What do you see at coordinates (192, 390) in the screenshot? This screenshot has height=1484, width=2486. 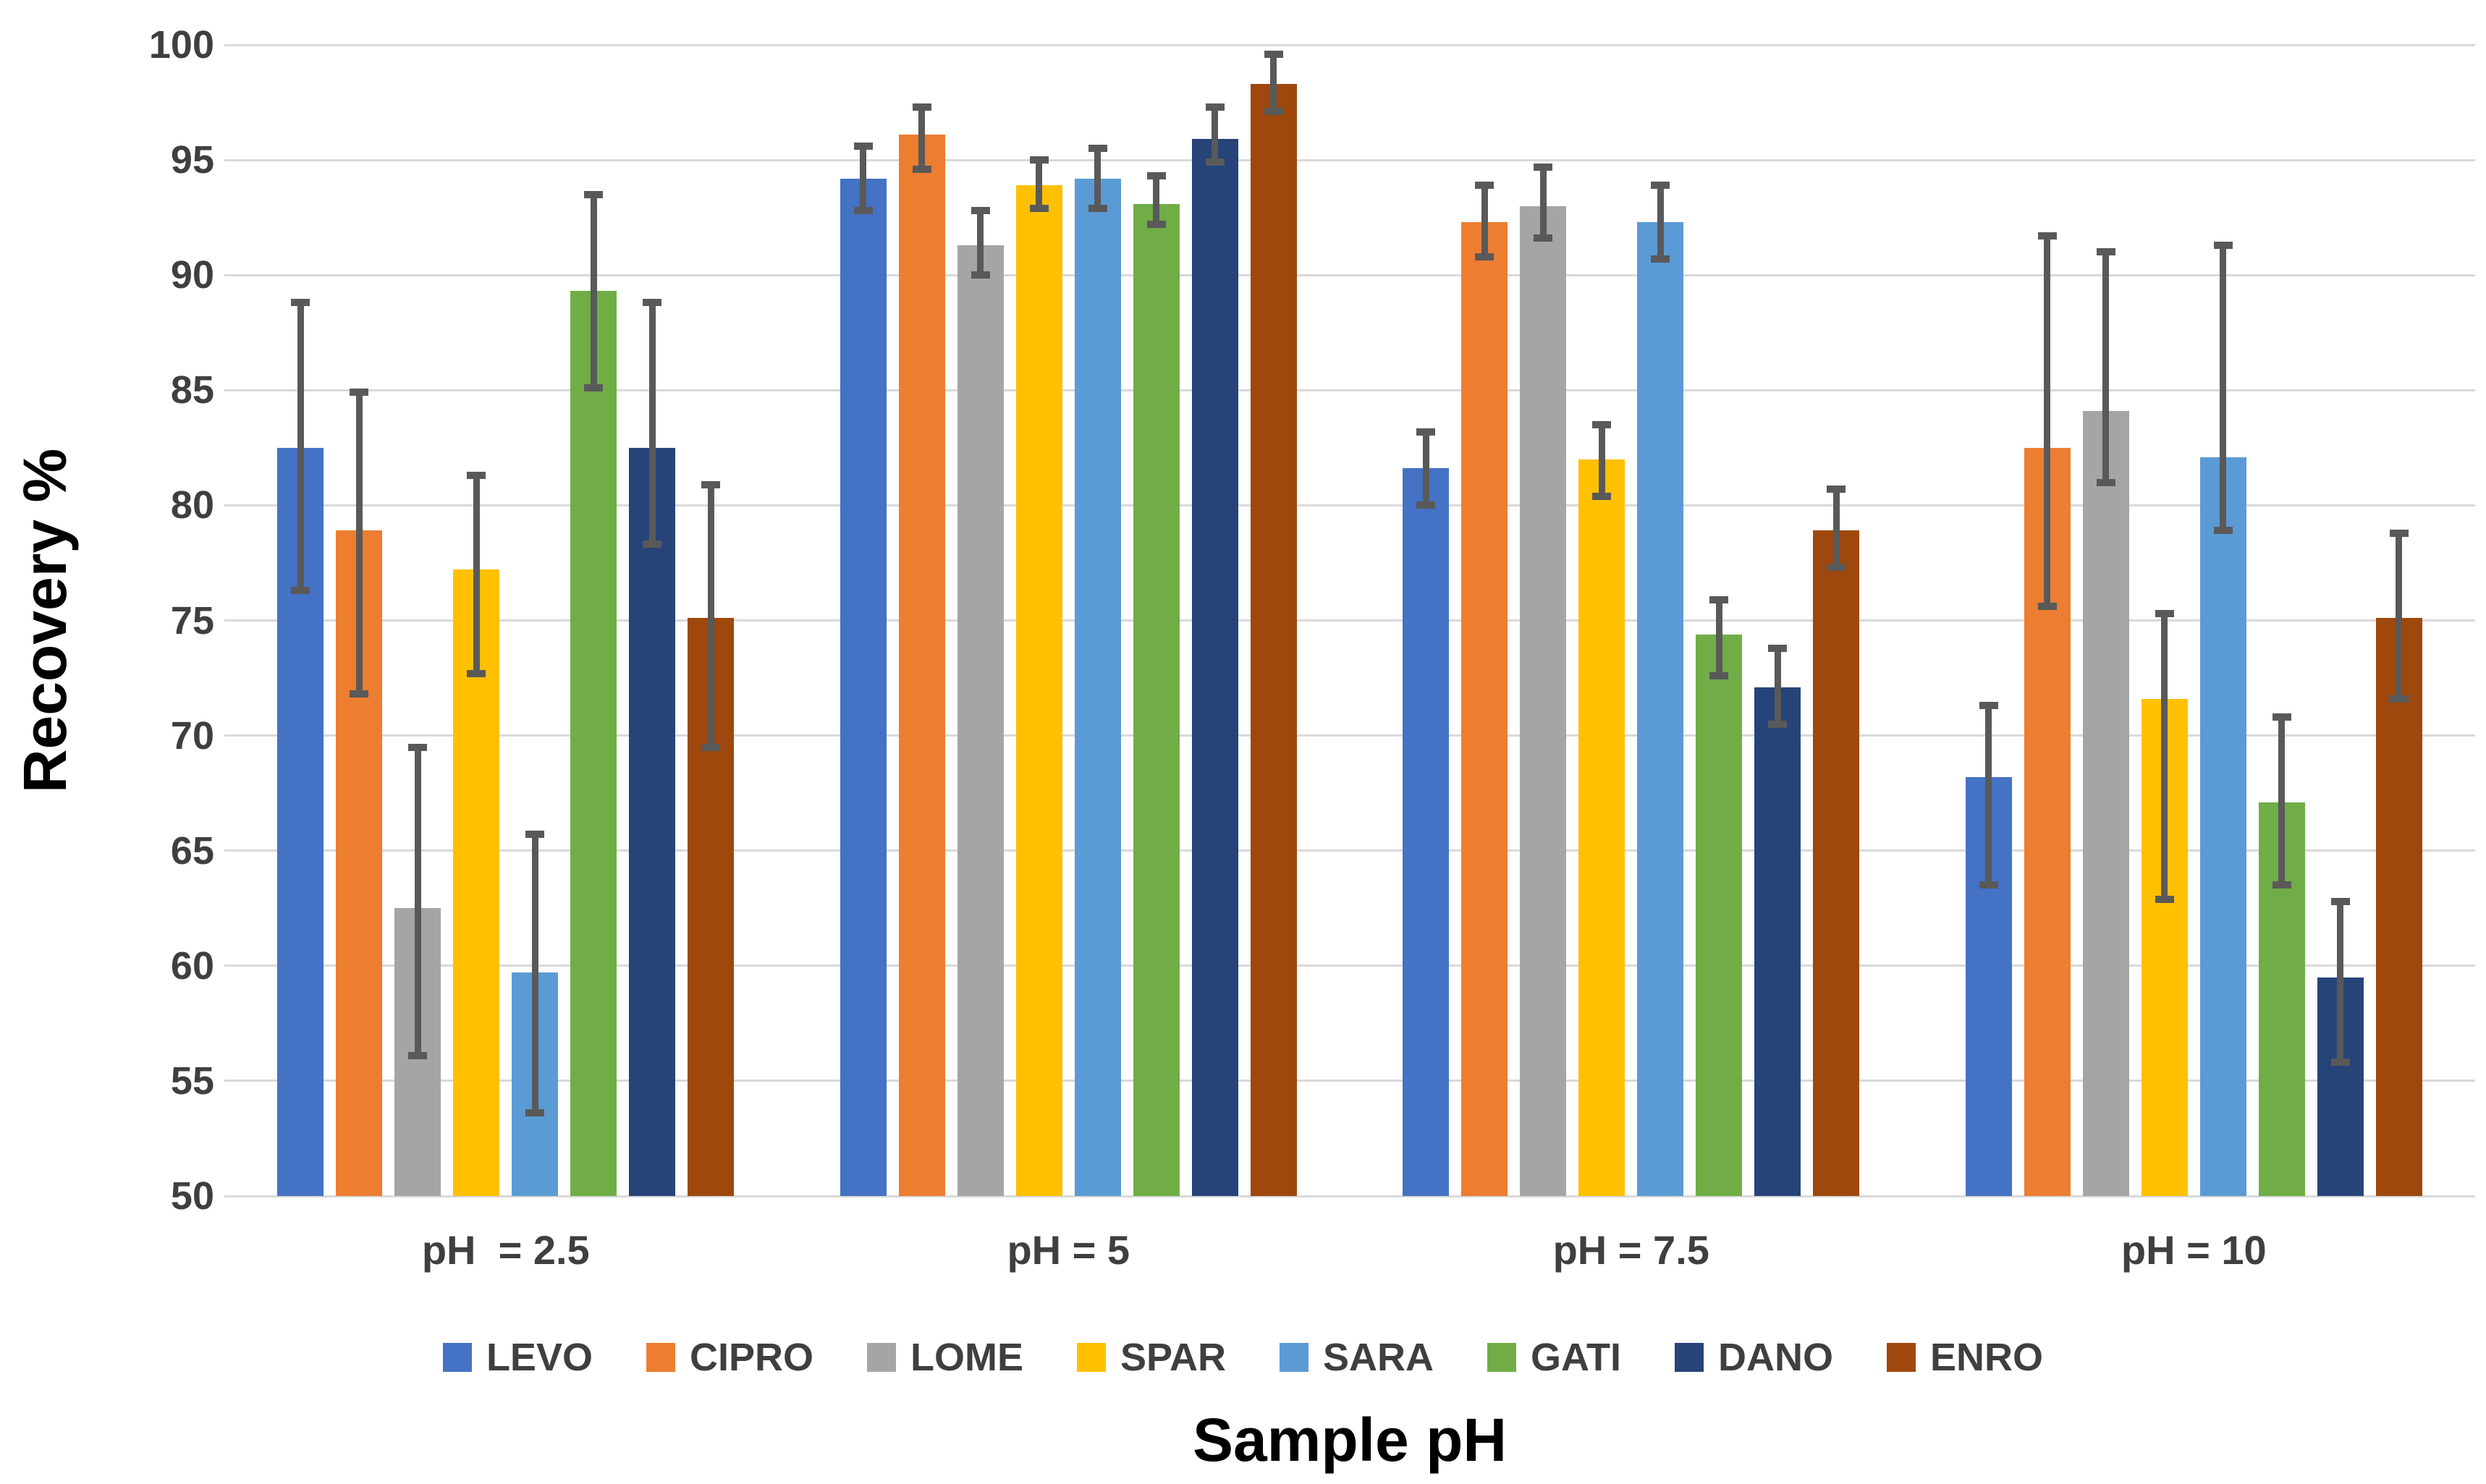 I see `y-tick-label: 85` at bounding box center [192, 390].